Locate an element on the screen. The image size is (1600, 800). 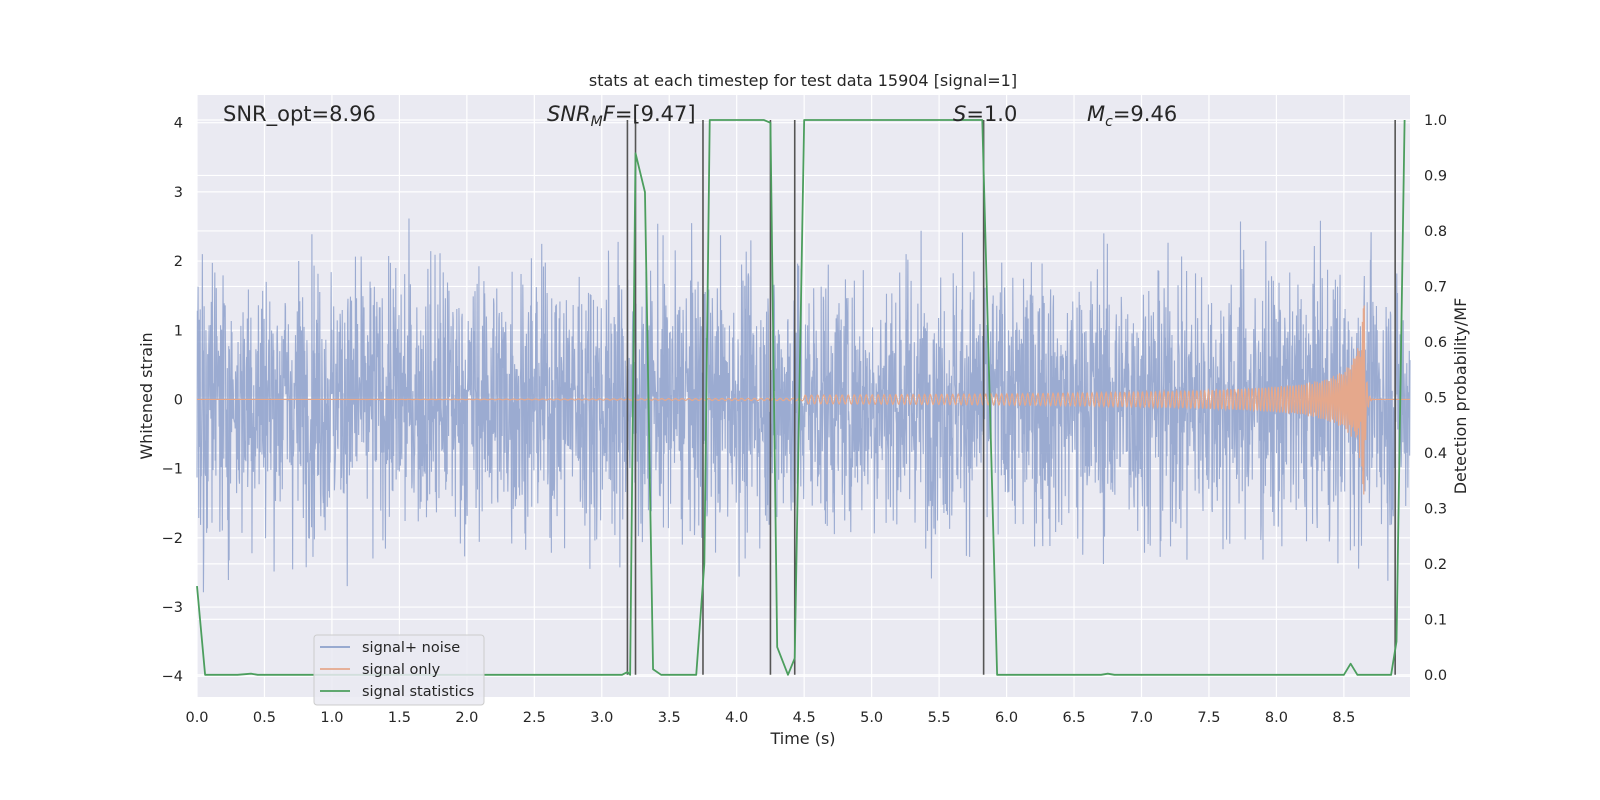
legend-label-signal-noise: signal+ noise is located at coordinates (411, 648).